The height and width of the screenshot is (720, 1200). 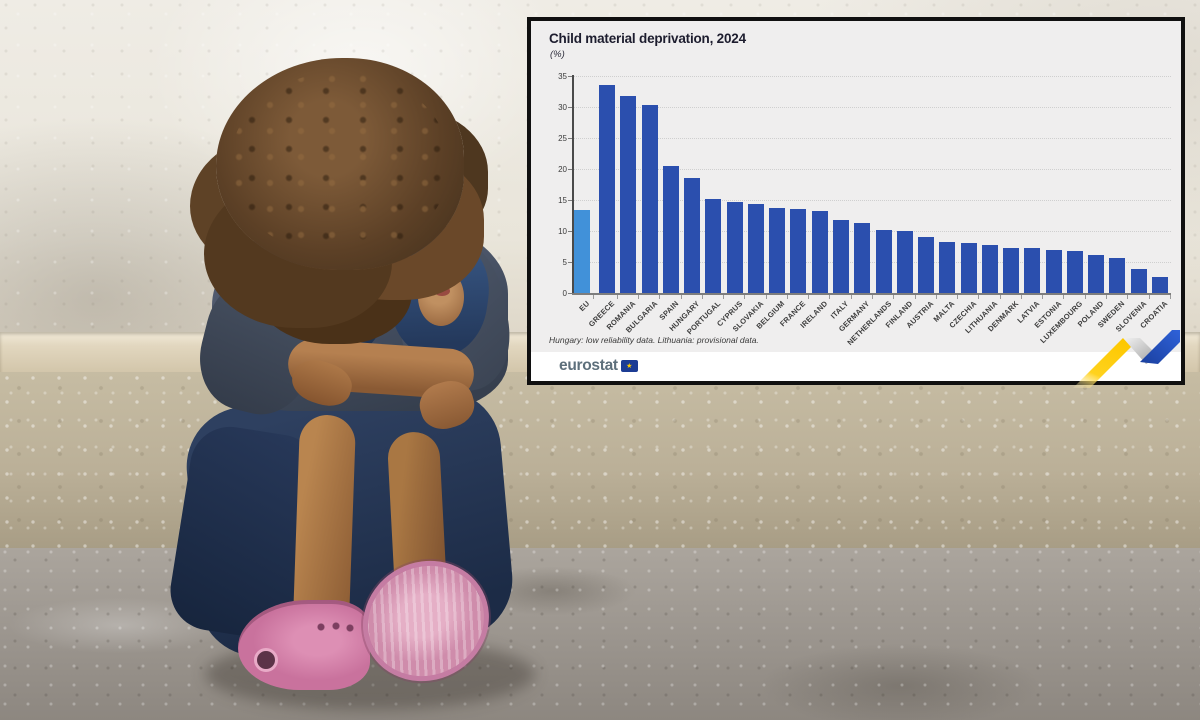 What do you see at coordinates (1160, 284) in the screenshot?
I see `bar-croatia` at bounding box center [1160, 284].